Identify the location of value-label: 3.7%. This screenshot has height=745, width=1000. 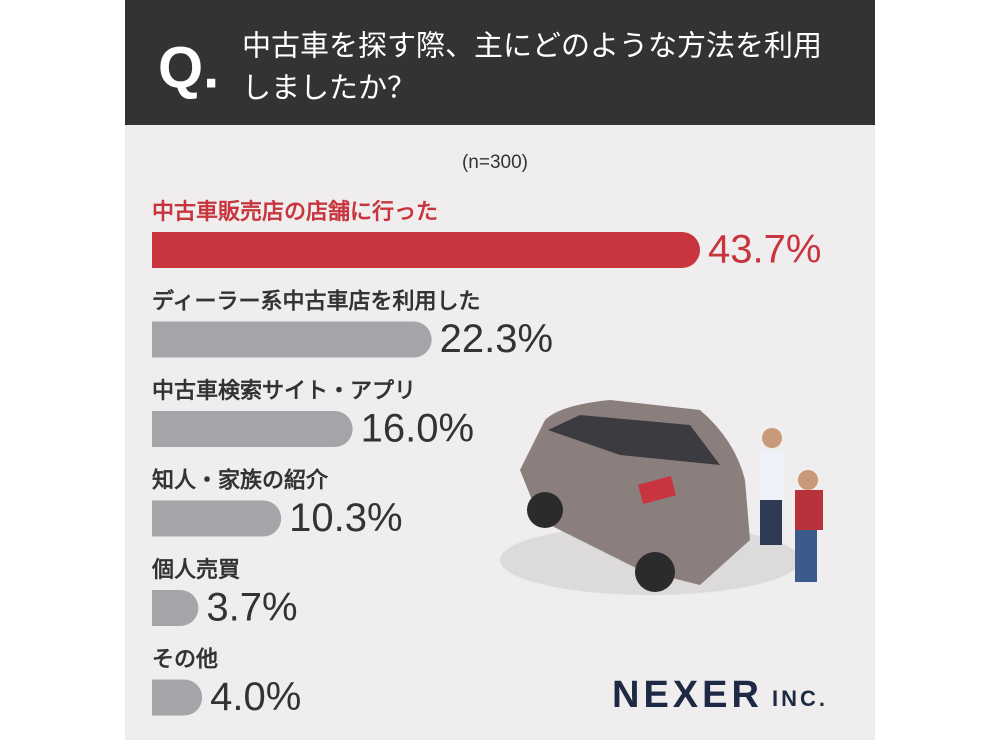
(251, 608).